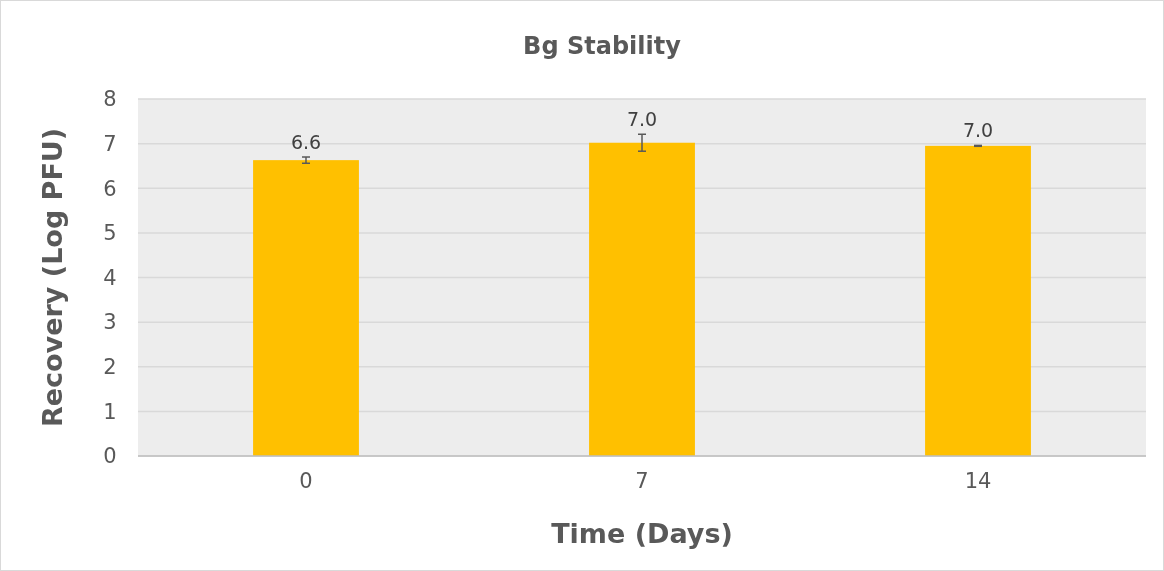 The image size is (1164, 571). I want to click on y-tick-label: 2, so click(110, 367).